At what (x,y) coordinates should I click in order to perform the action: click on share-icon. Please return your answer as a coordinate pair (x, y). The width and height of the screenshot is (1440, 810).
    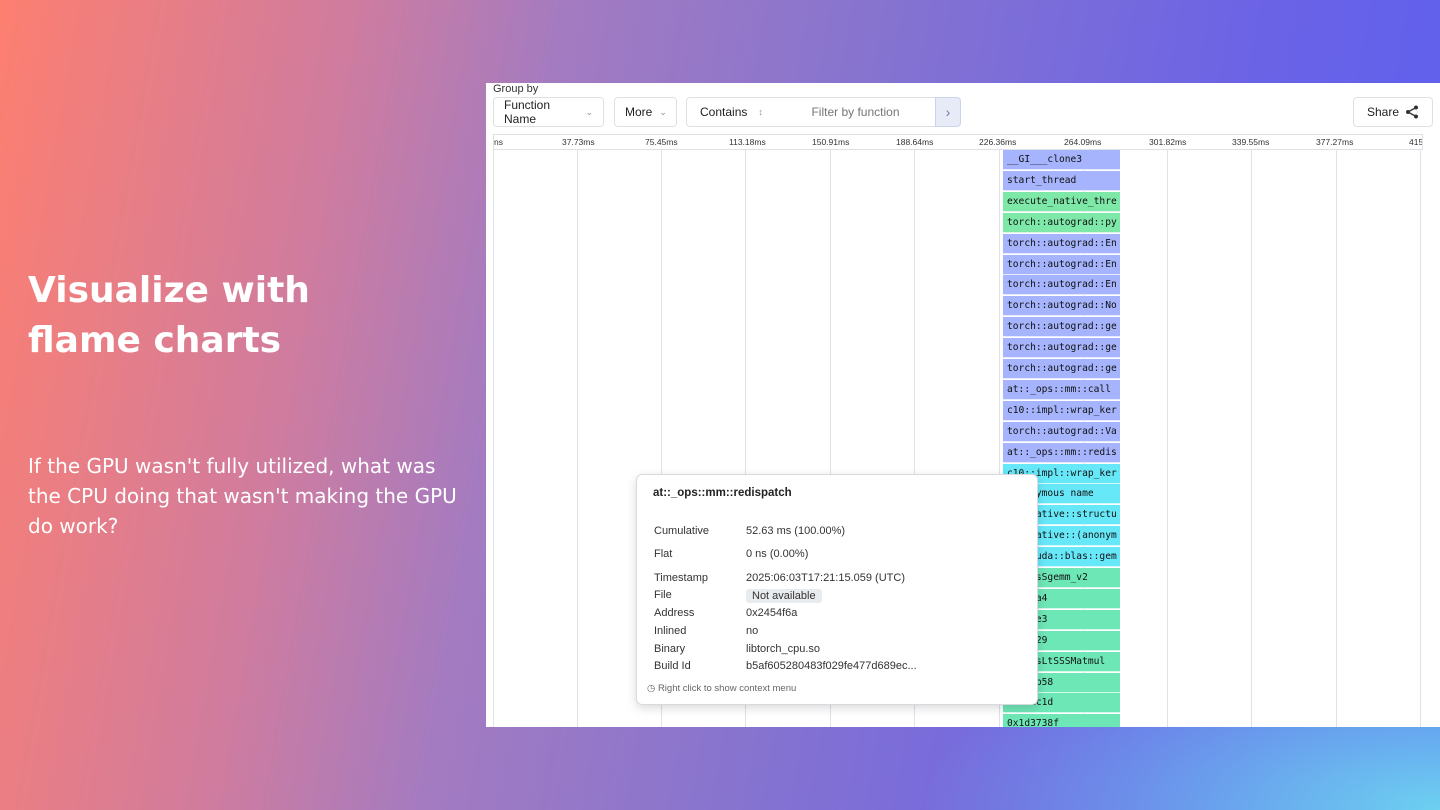
    Looking at the image, I should click on (1412, 112).